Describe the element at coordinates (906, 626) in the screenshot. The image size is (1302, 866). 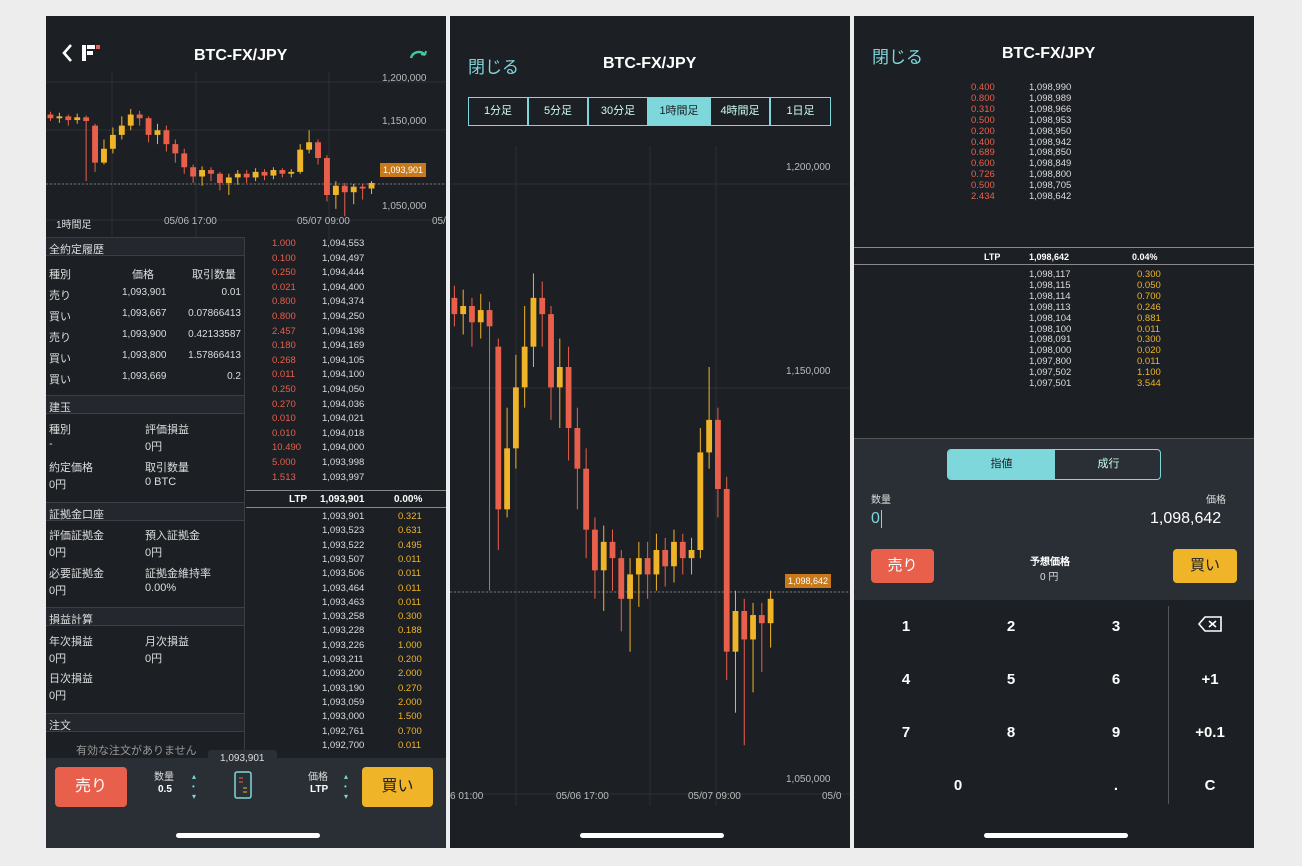
I see `key-1: 1` at that location.